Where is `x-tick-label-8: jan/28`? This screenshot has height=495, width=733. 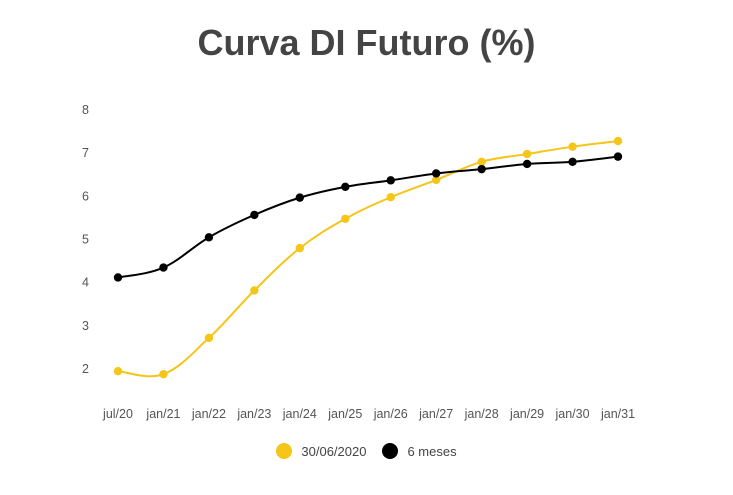
x-tick-label-8: jan/28 is located at coordinates (481, 414).